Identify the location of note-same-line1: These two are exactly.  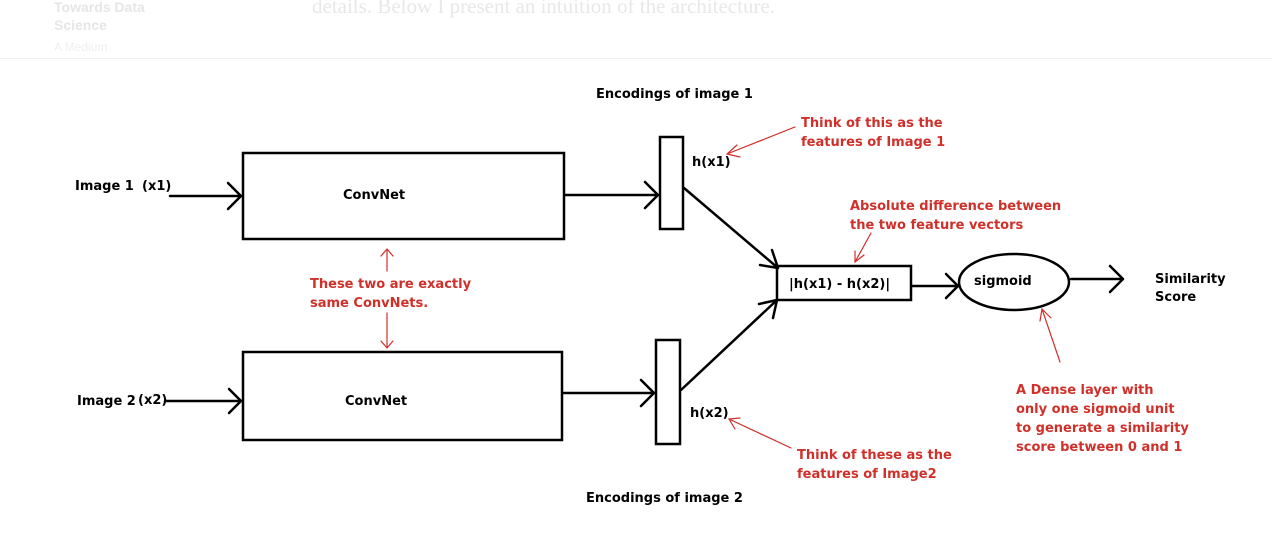
(391, 284).